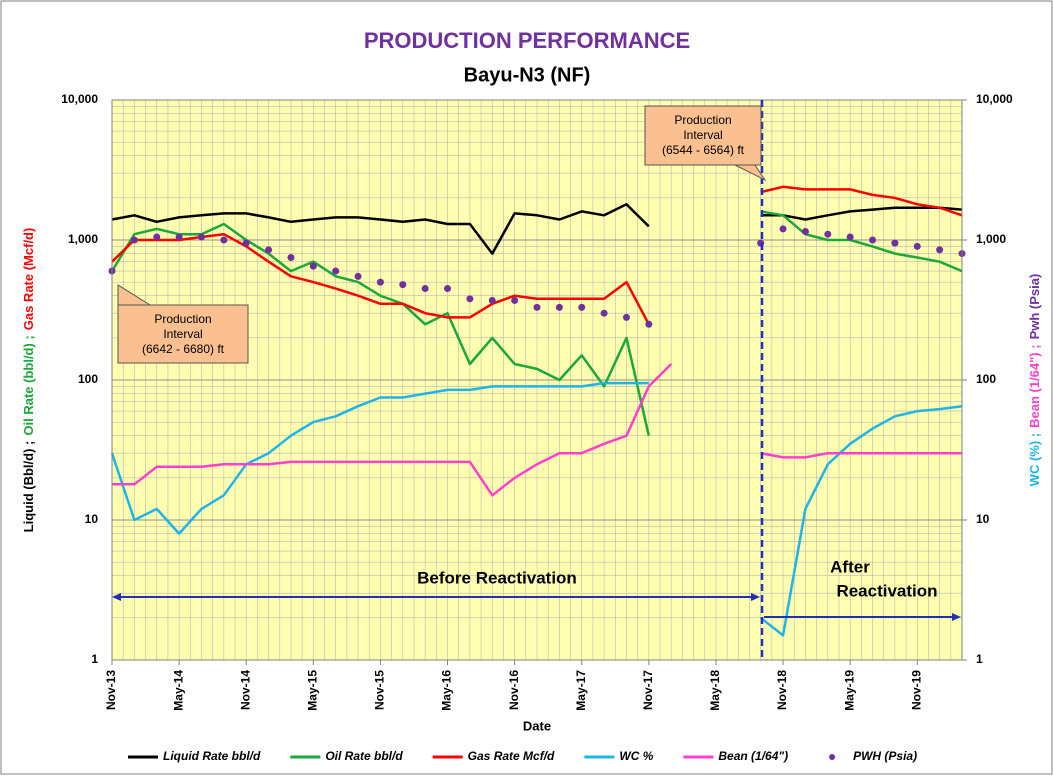 This screenshot has height=780, width=1053. What do you see at coordinates (1034, 385) in the screenshot?
I see `axis-label-part: Bean (1/64") ;` at bounding box center [1034, 385].